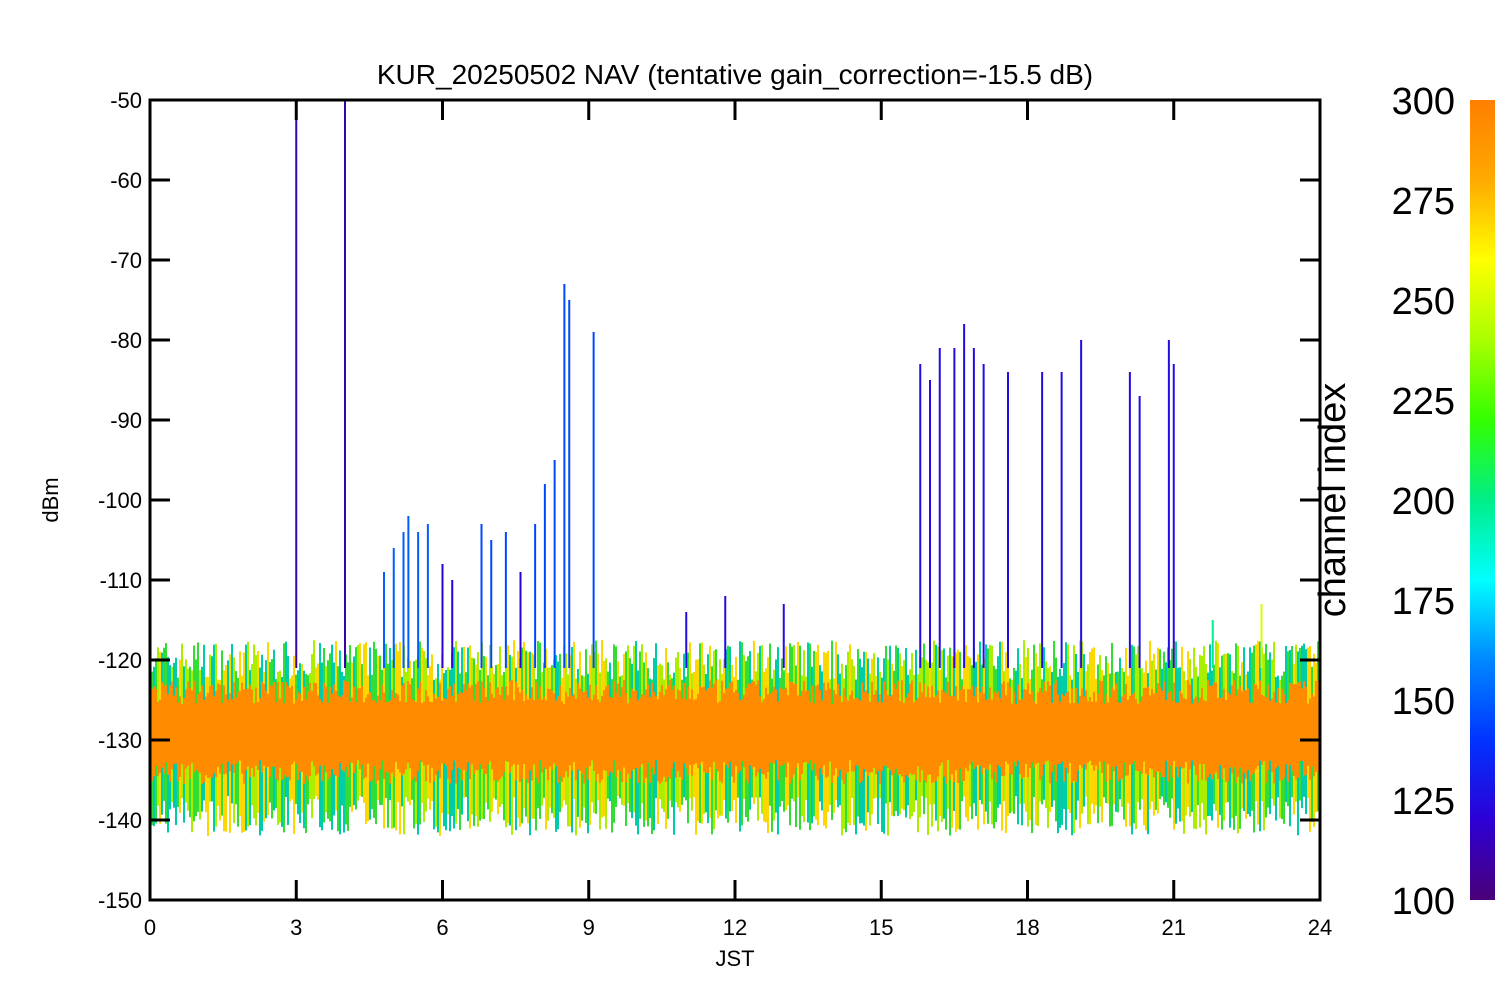  What do you see at coordinates (1423, 402) in the screenshot?
I see `colorbar-tick-label: 225` at bounding box center [1423, 402].